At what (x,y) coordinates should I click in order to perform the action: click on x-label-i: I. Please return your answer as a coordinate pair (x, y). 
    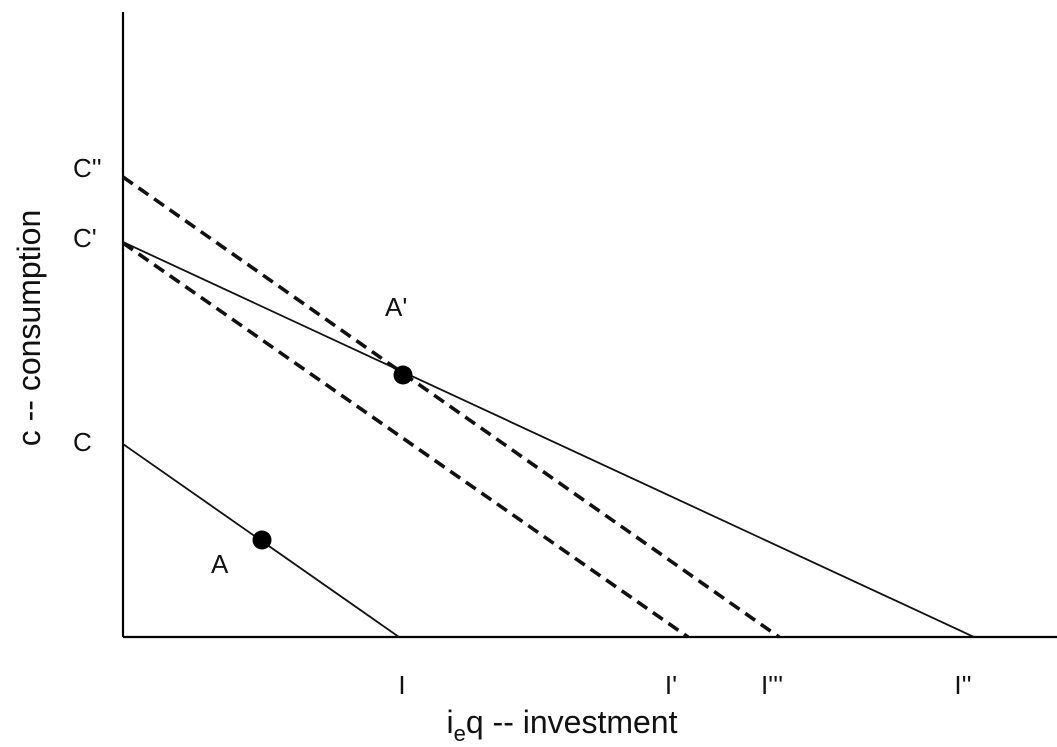
    Looking at the image, I should click on (401, 685).